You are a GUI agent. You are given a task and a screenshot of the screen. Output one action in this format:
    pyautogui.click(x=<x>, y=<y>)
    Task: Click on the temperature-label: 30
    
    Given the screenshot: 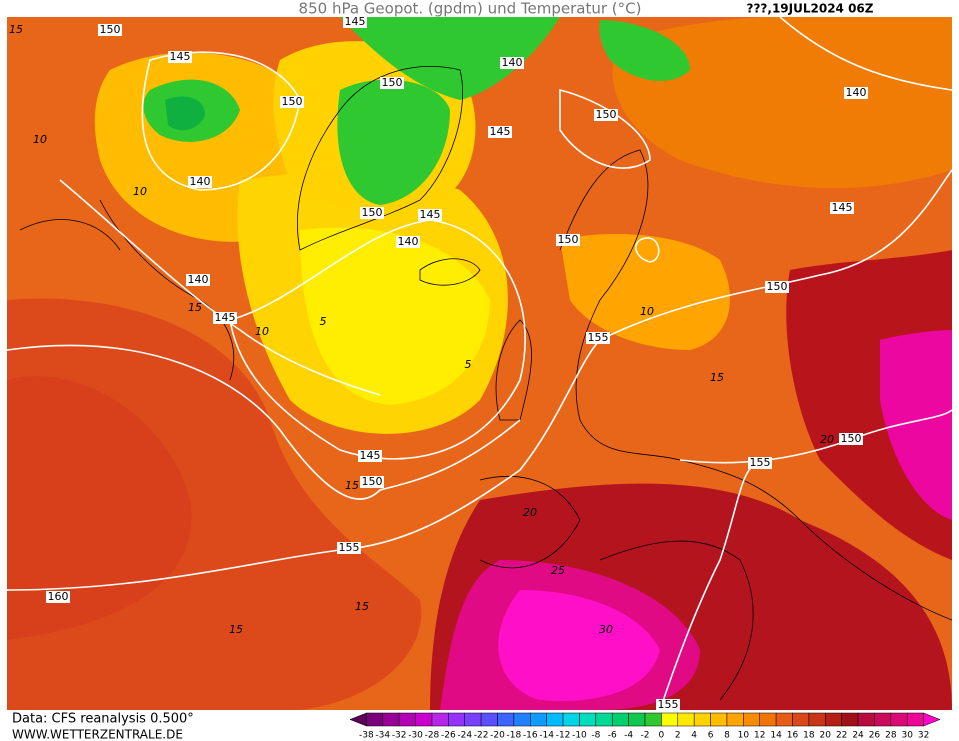 What is the action you would take?
    pyautogui.click(x=606, y=629)
    